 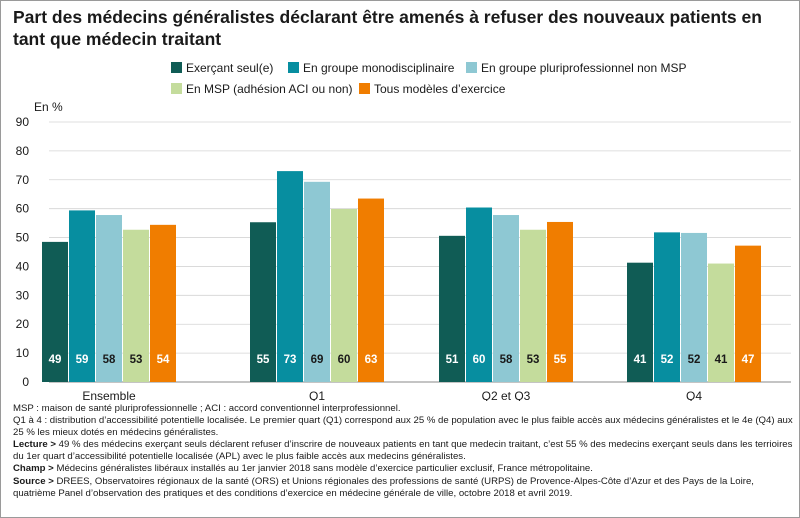 What do you see at coordinates (440, 89) in the screenshot?
I see `legend-label: Tous modèles d’exercice` at bounding box center [440, 89].